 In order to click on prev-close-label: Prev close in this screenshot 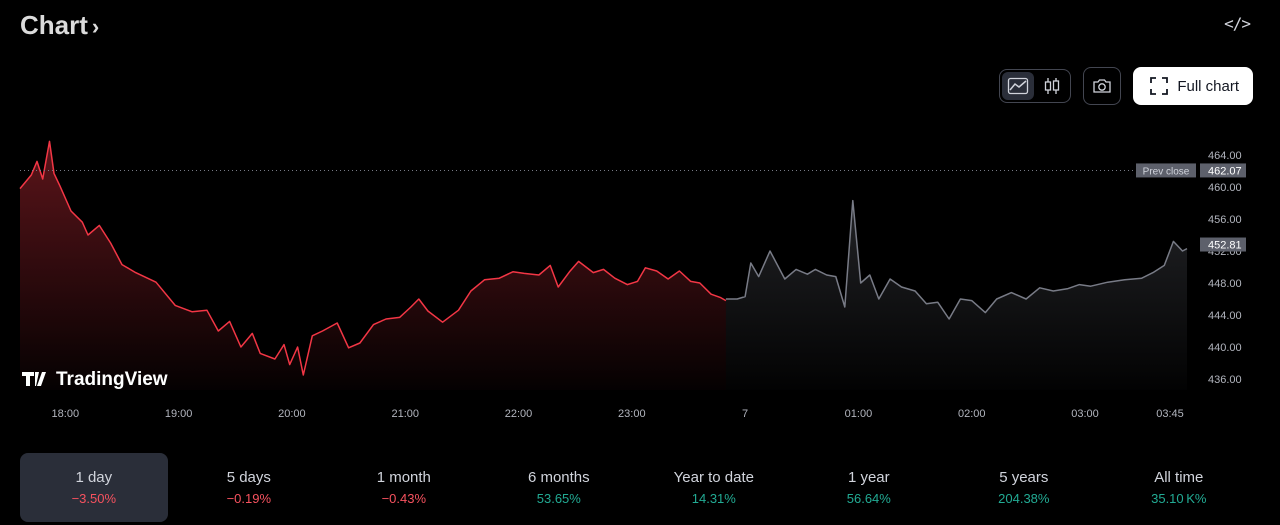, I will do `click(1166, 171)`.